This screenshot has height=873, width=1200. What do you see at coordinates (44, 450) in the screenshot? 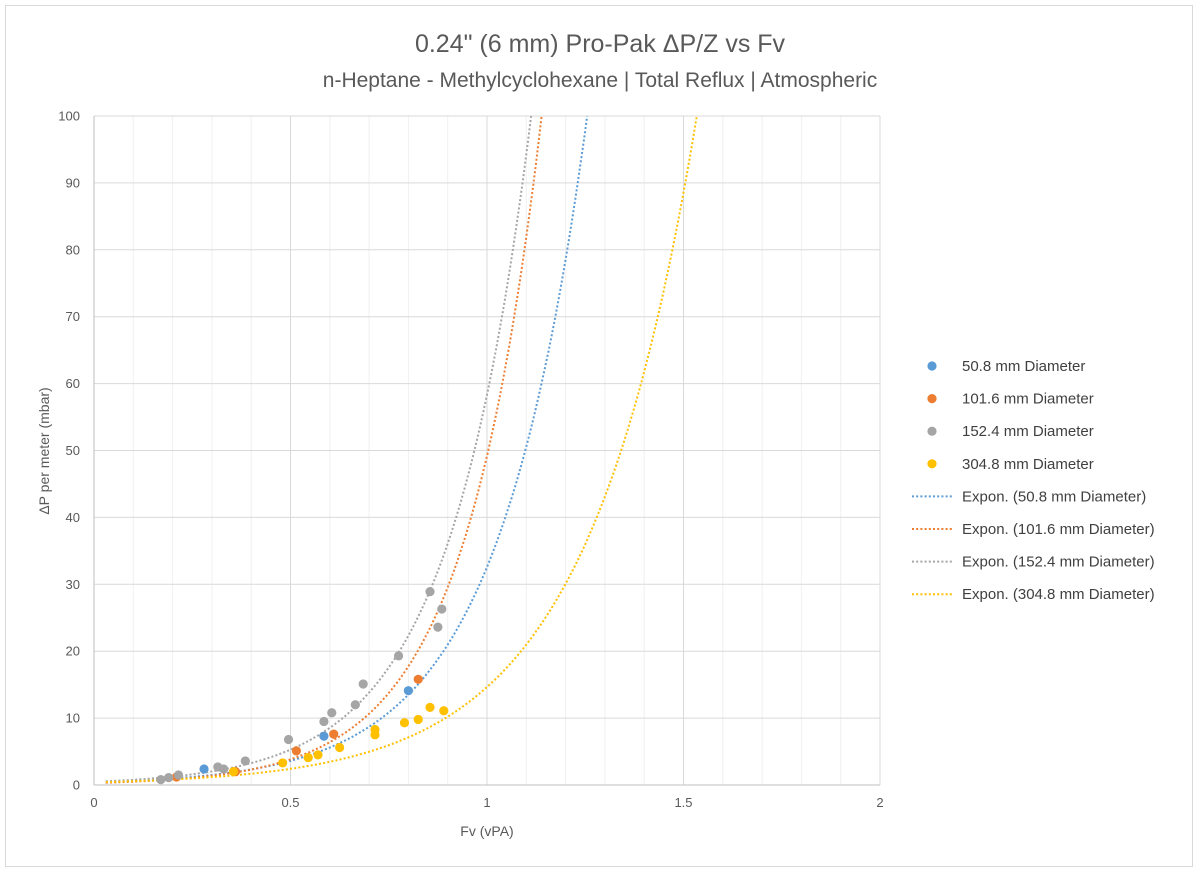
I see `y-axis-title: ΔP per meter (mbar)` at bounding box center [44, 450].